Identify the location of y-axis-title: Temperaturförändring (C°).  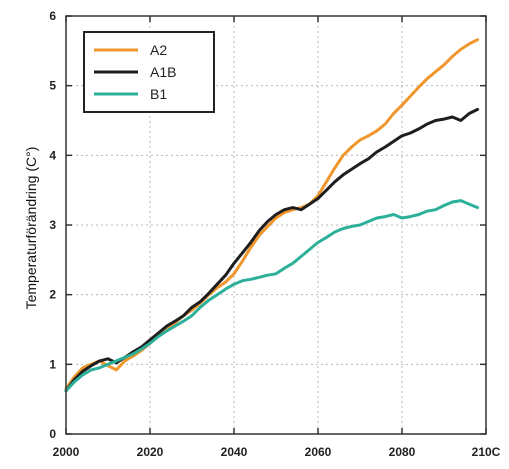
(31, 228).